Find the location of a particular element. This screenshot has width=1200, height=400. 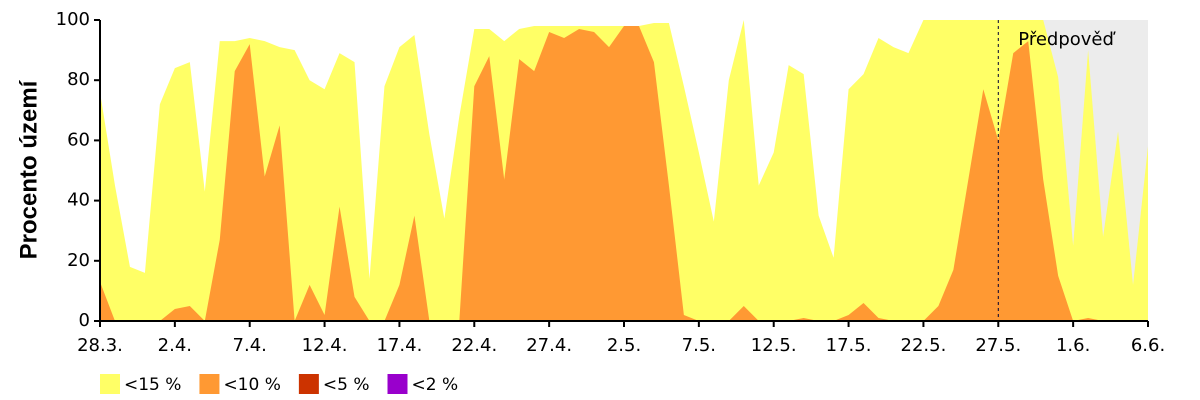

legend-label: <5 % is located at coordinates (346, 385).